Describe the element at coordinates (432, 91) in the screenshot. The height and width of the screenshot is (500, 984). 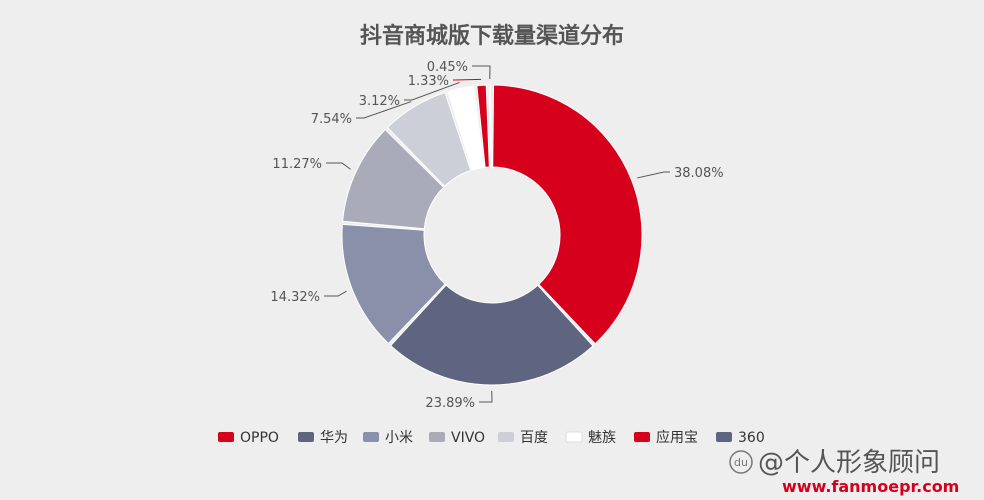
I see `leader-魅族` at that location.